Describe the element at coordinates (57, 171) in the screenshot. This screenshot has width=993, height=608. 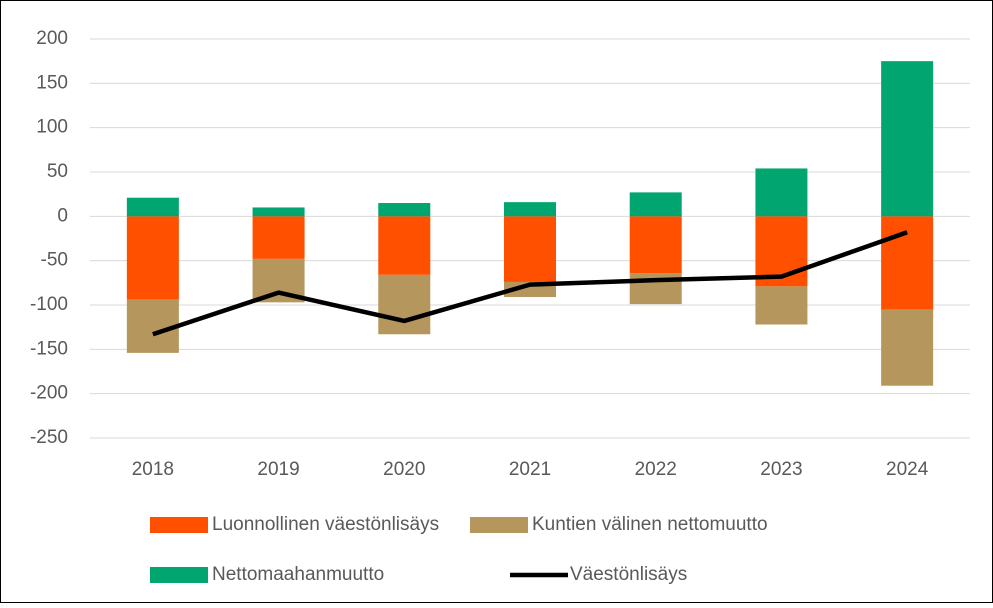
I see `y-tick-label: 50` at that location.